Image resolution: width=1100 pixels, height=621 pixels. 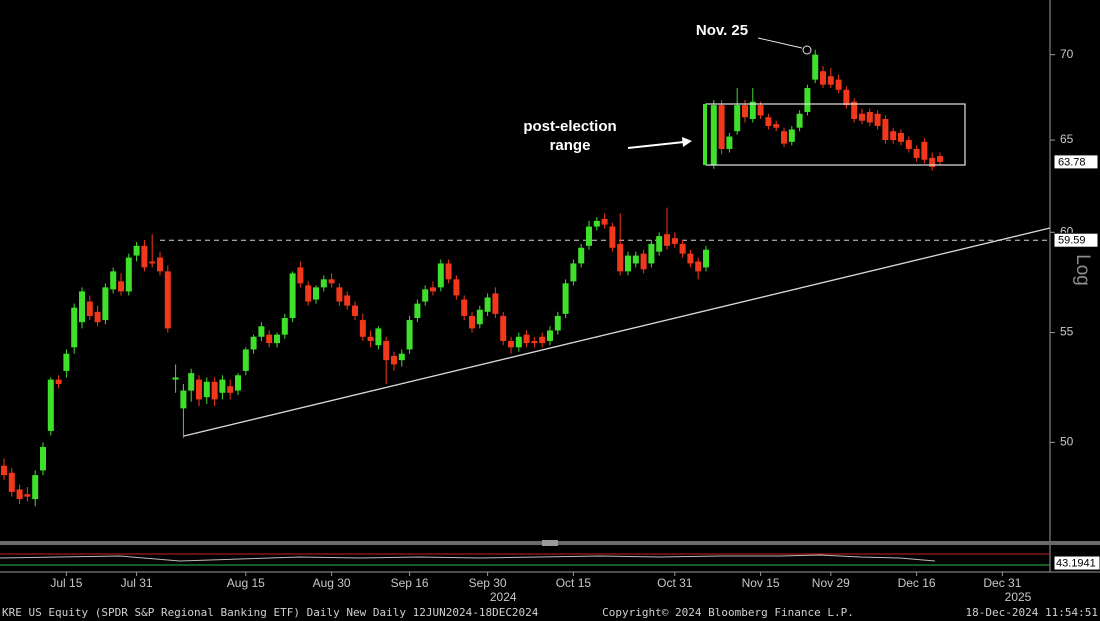 What do you see at coordinates (1072, 162) in the screenshot?
I see `price-tag: 63.78` at bounding box center [1072, 162].